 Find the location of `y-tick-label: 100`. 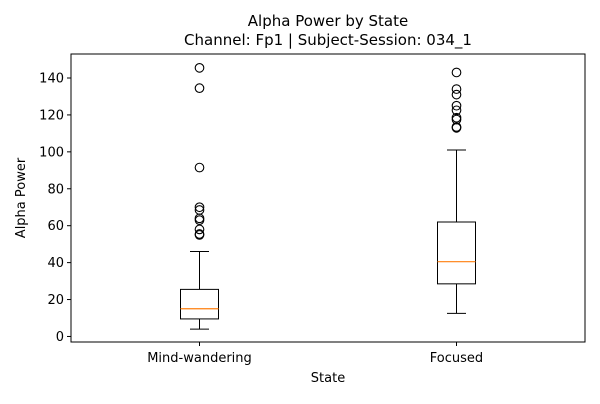

y-tick-label: 100 is located at coordinates (51, 152).